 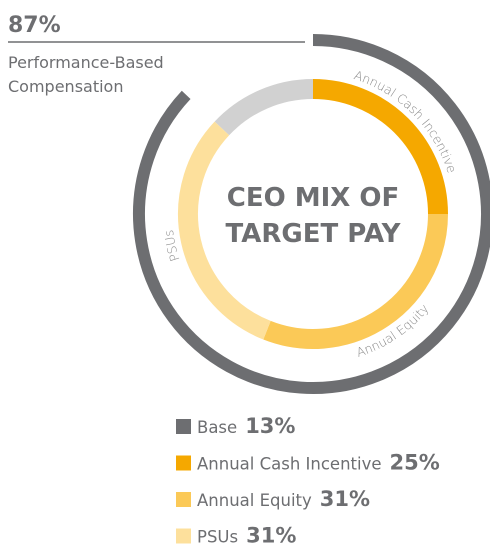 I want to click on annotation-label: Compensation, so click(x=65, y=86).